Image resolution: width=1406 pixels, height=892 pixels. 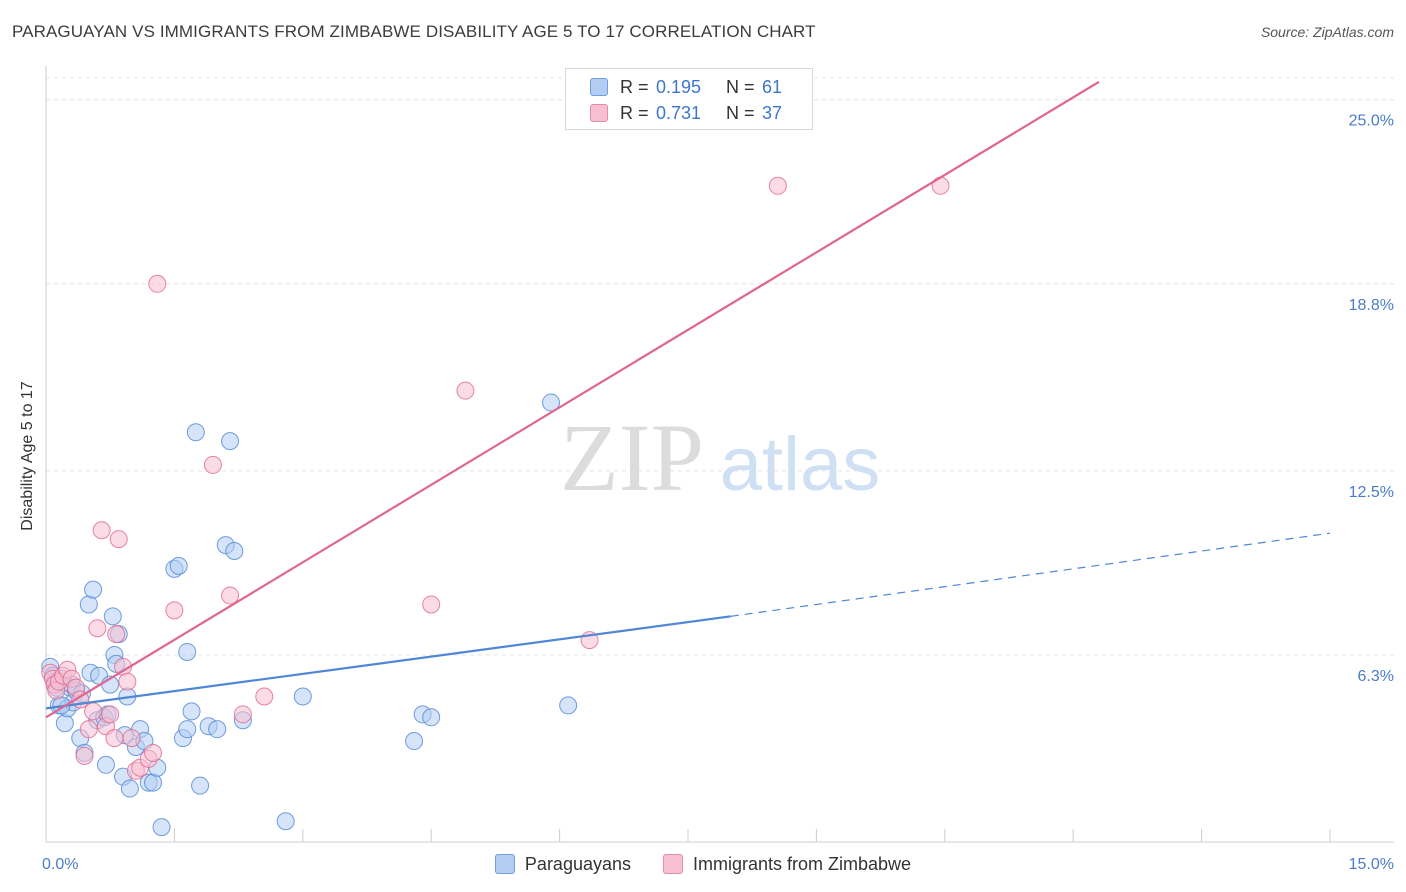 What do you see at coordinates (772, 86) in the screenshot?
I see `stats-n-value: 61` at bounding box center [772, 86].